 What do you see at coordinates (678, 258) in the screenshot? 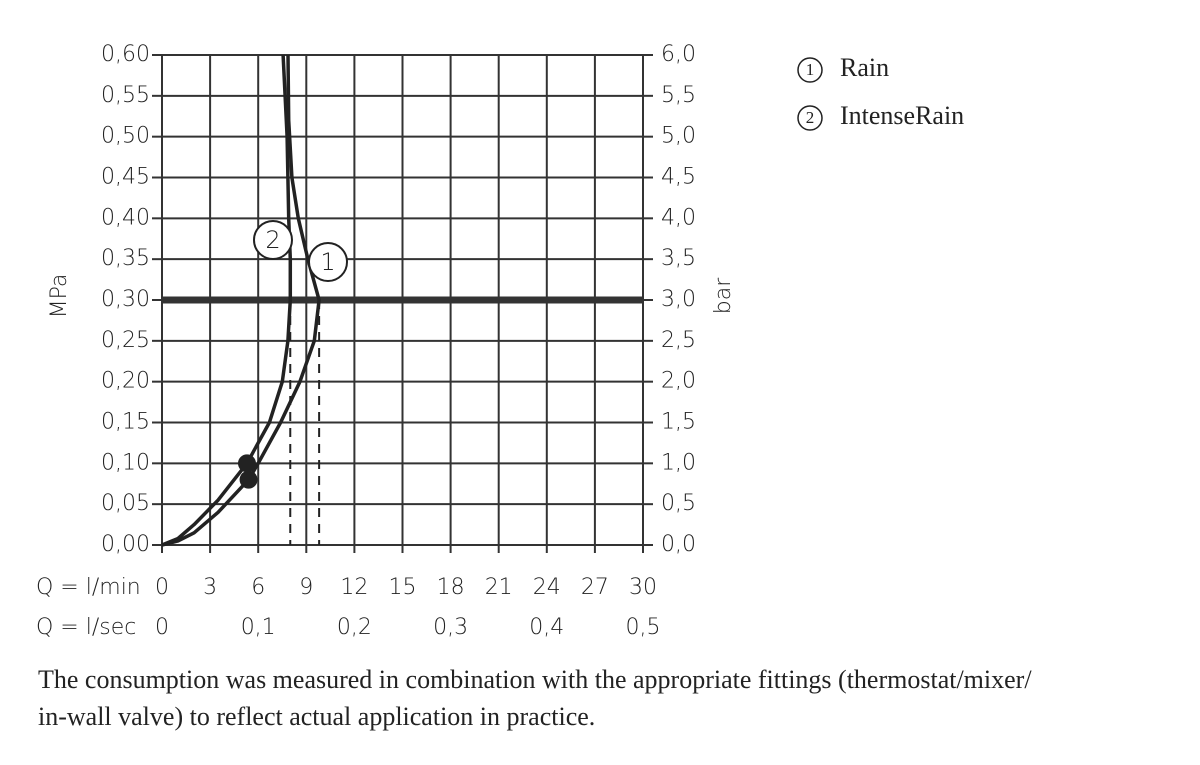
I see `y2-tick-label: 3,5` at bounding box center [678, 258].